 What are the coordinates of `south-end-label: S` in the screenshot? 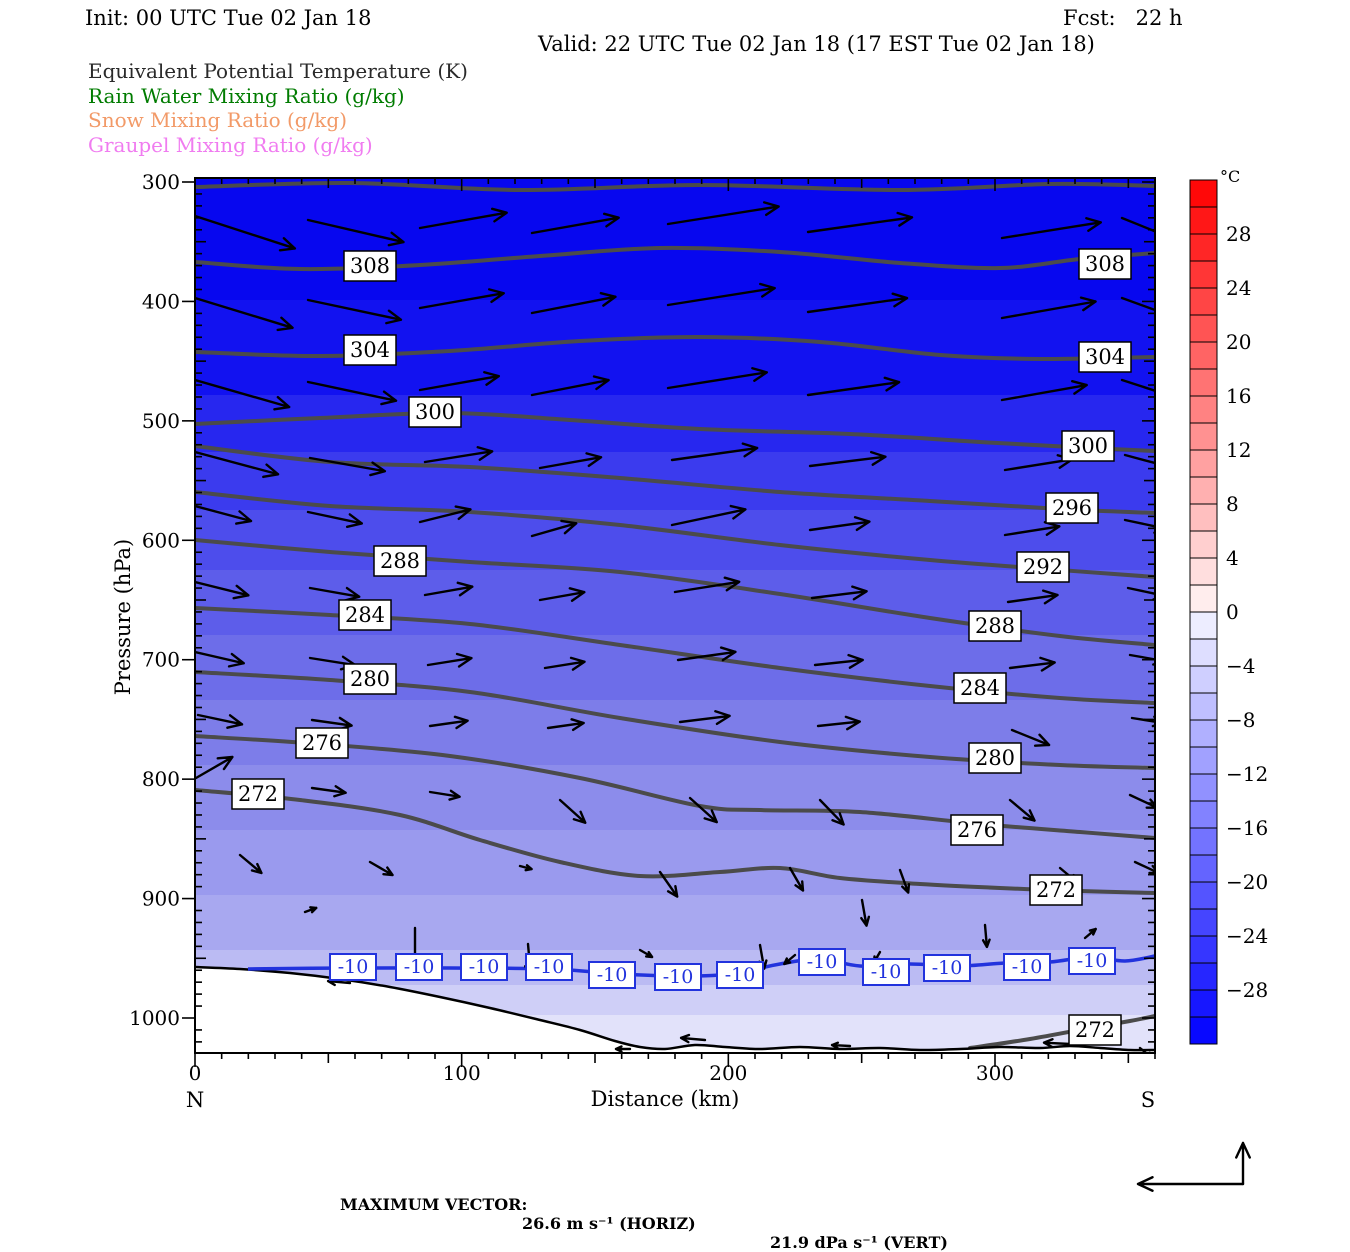 It's located at (1148, 1100).